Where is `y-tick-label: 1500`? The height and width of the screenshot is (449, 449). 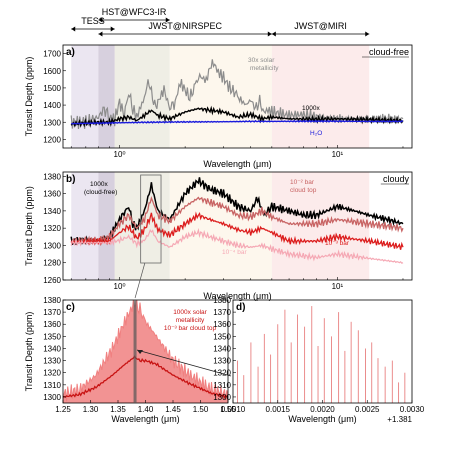
y-tick-label: 1500 is located at coordinates (52, 88).